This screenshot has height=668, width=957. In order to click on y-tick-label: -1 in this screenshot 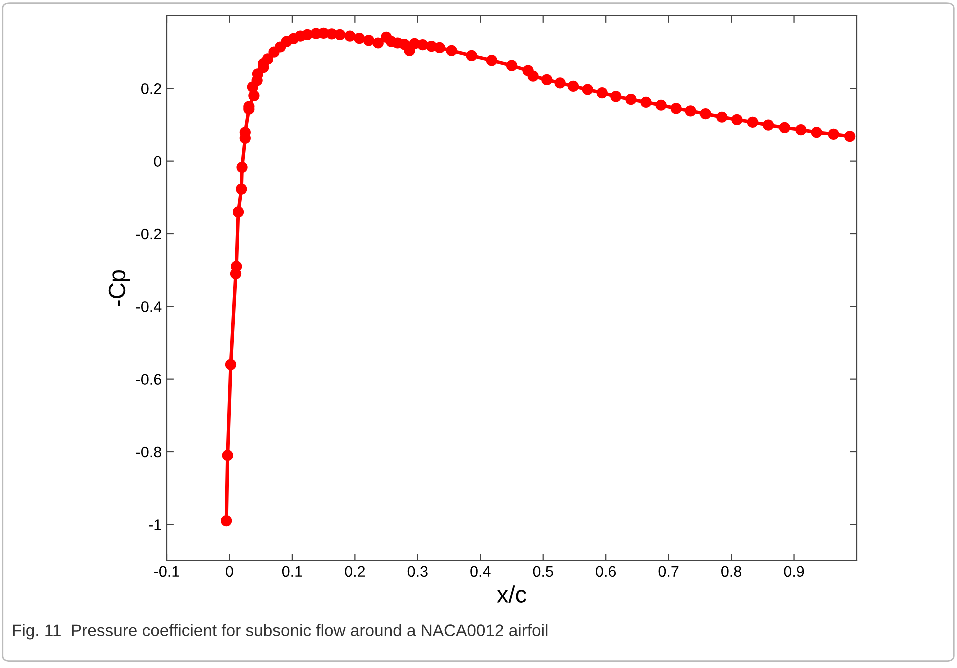, I will do `click(155, 525)`.